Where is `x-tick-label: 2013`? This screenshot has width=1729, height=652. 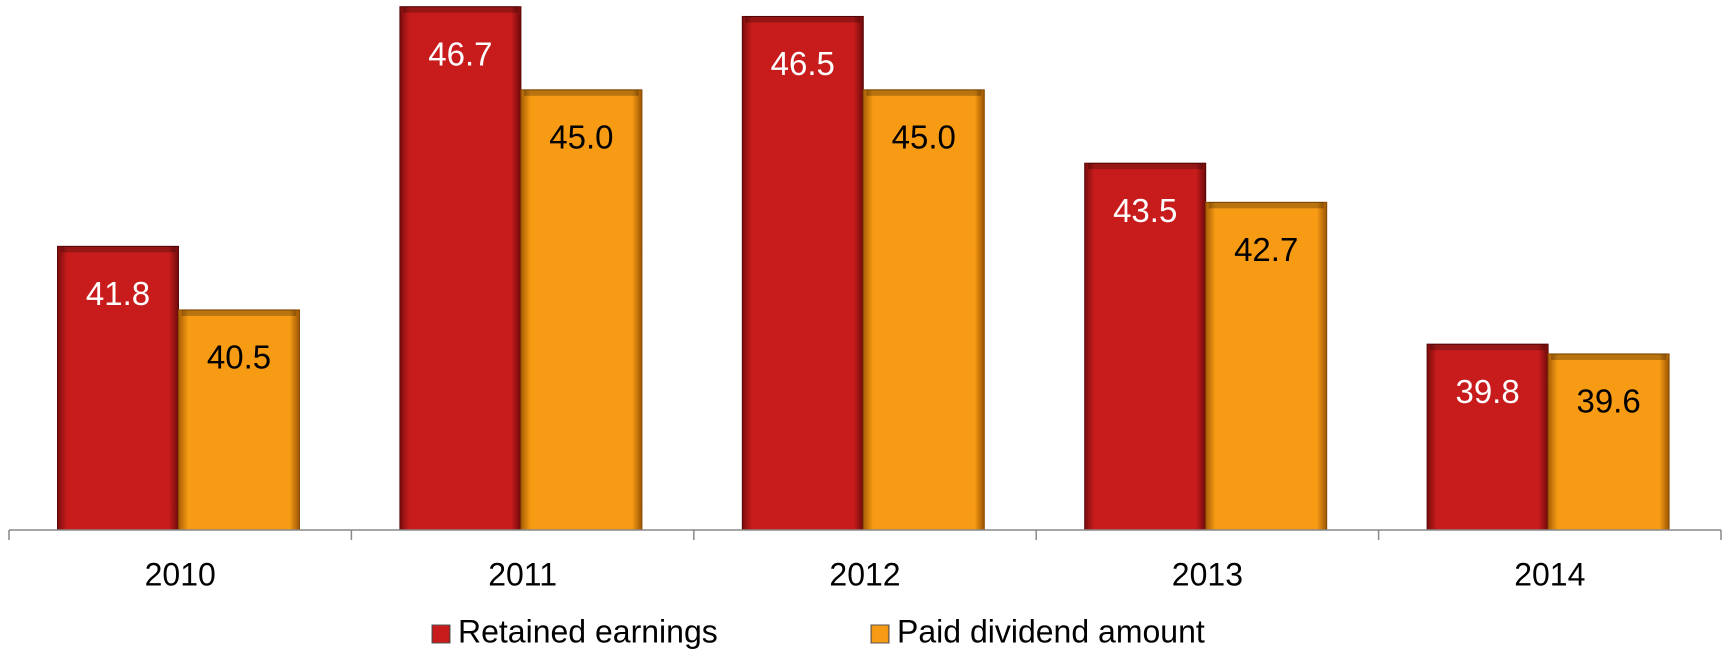 x-tick-label: 2013 is located at coordinates (1207, 574).